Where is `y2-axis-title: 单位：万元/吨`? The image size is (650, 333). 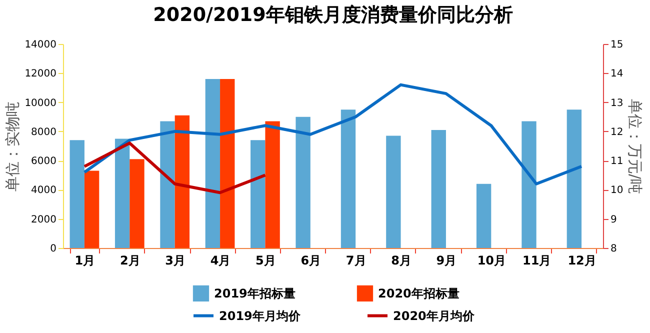 y2-axis-title: 单位：万元/吨 is located at coordinates (635, 146).